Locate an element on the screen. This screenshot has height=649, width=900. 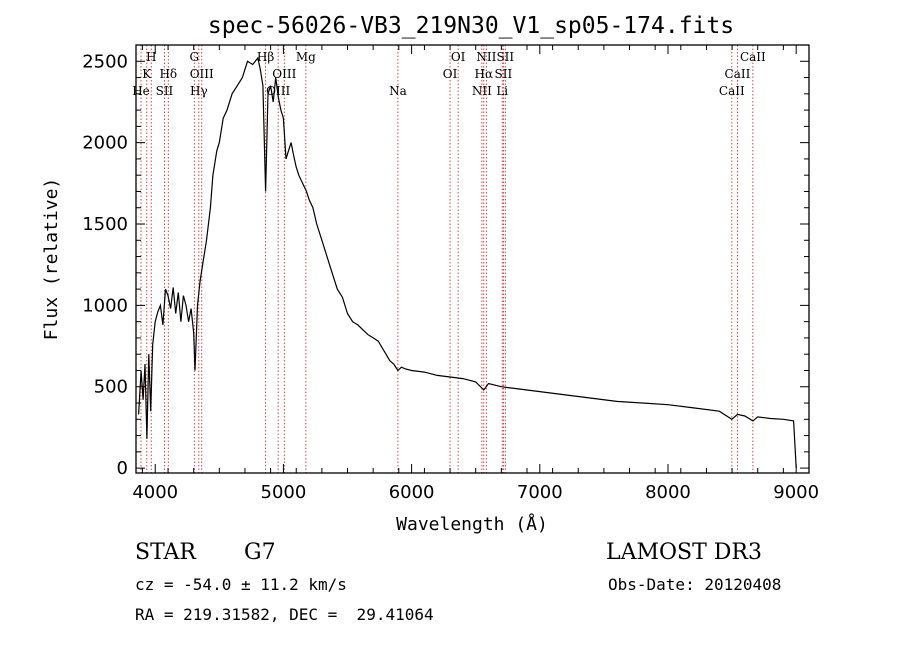
spectral-line-label: Hα is located at coordinates (483, 74).